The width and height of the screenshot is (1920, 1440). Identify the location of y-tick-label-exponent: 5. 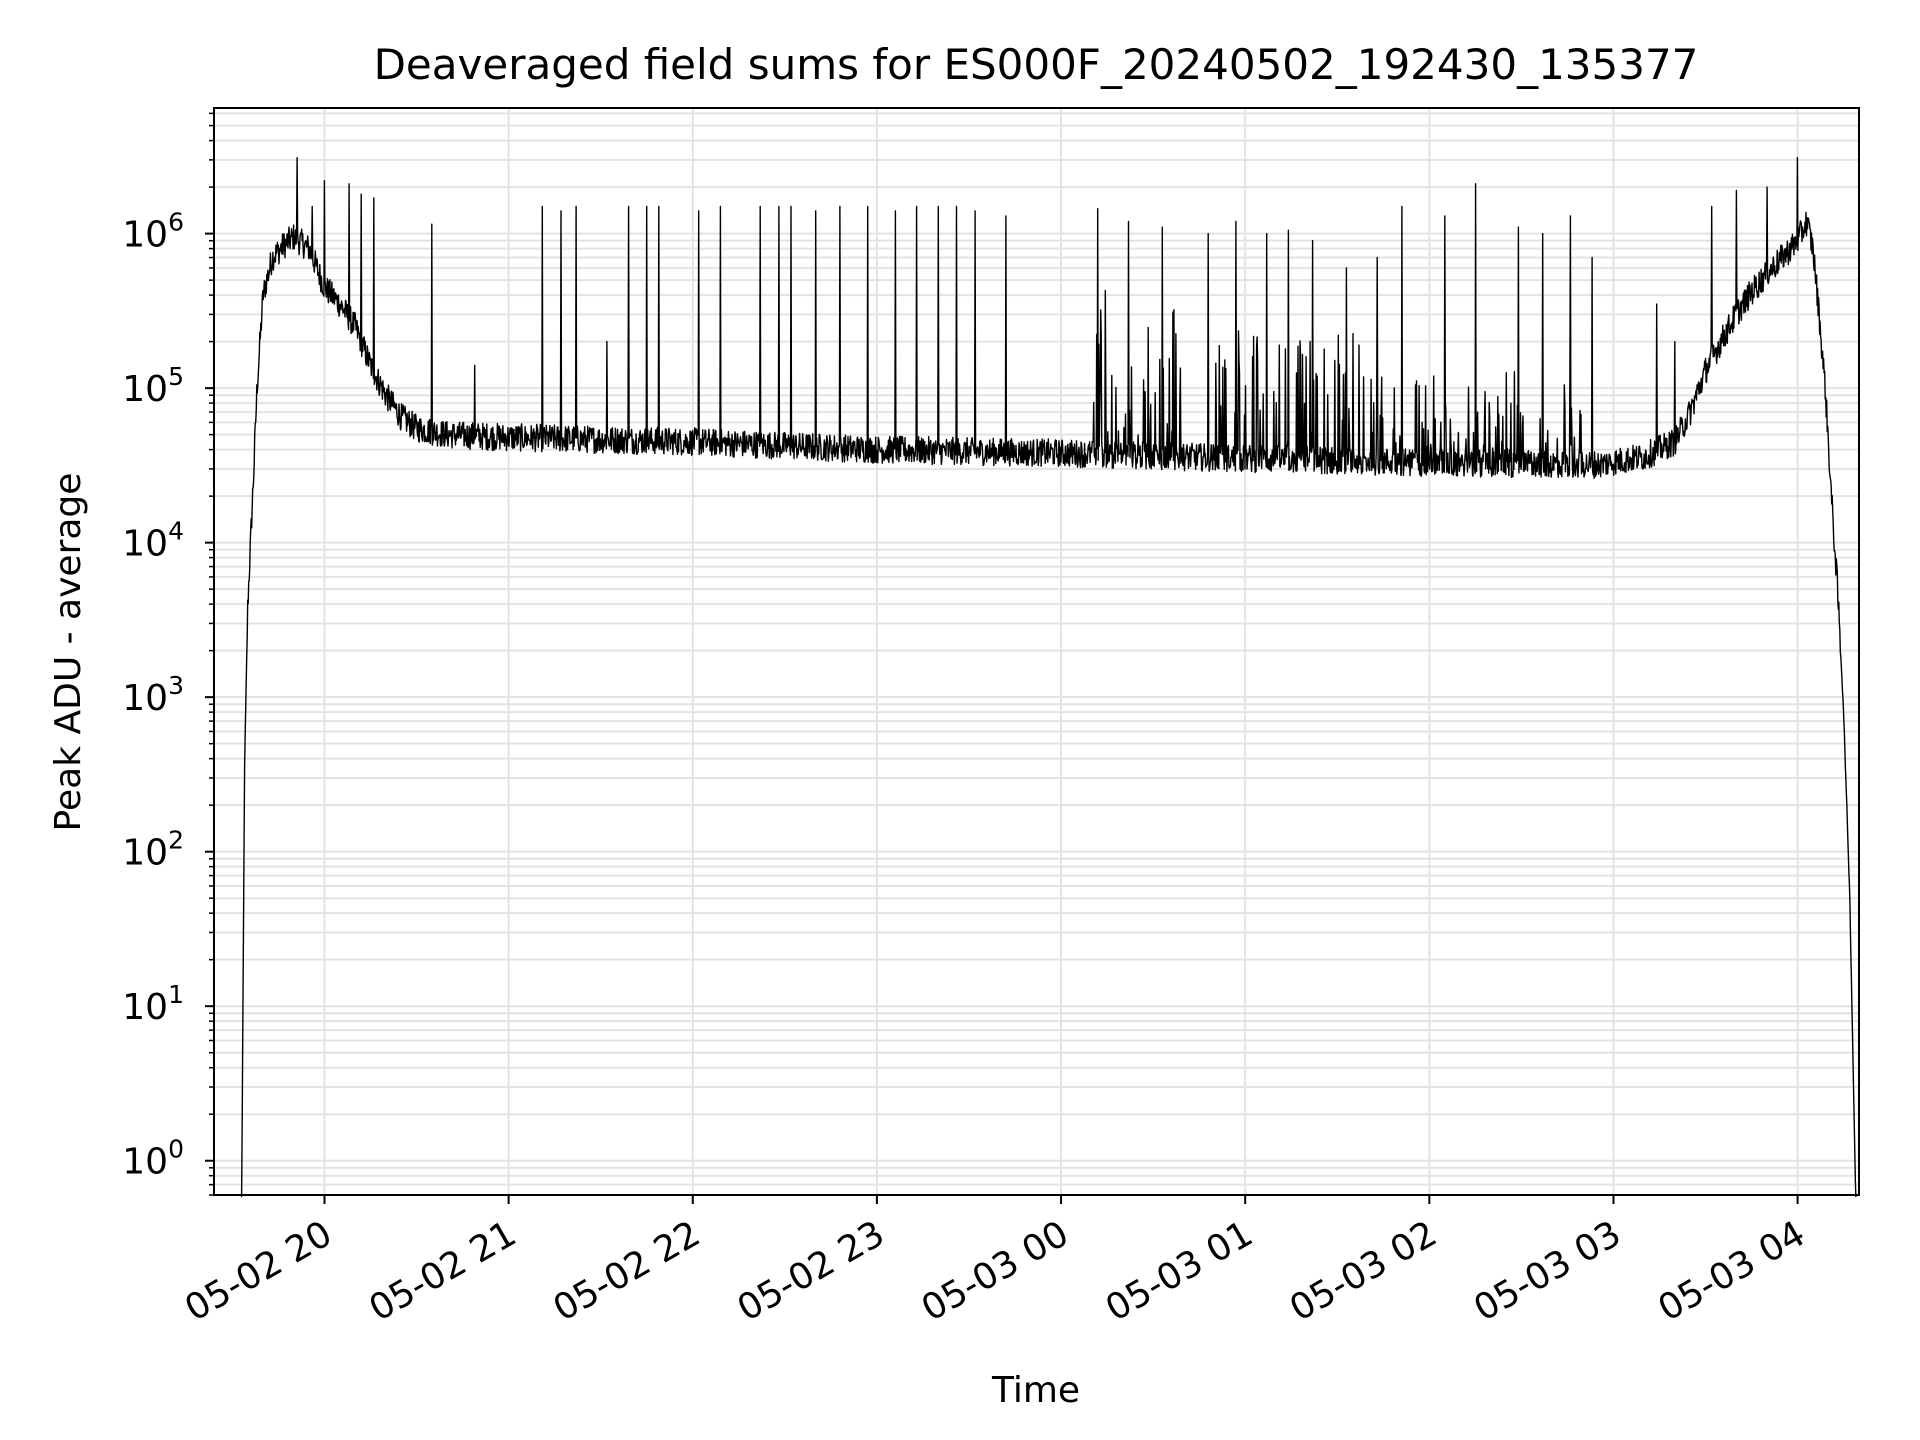
(176, 376).